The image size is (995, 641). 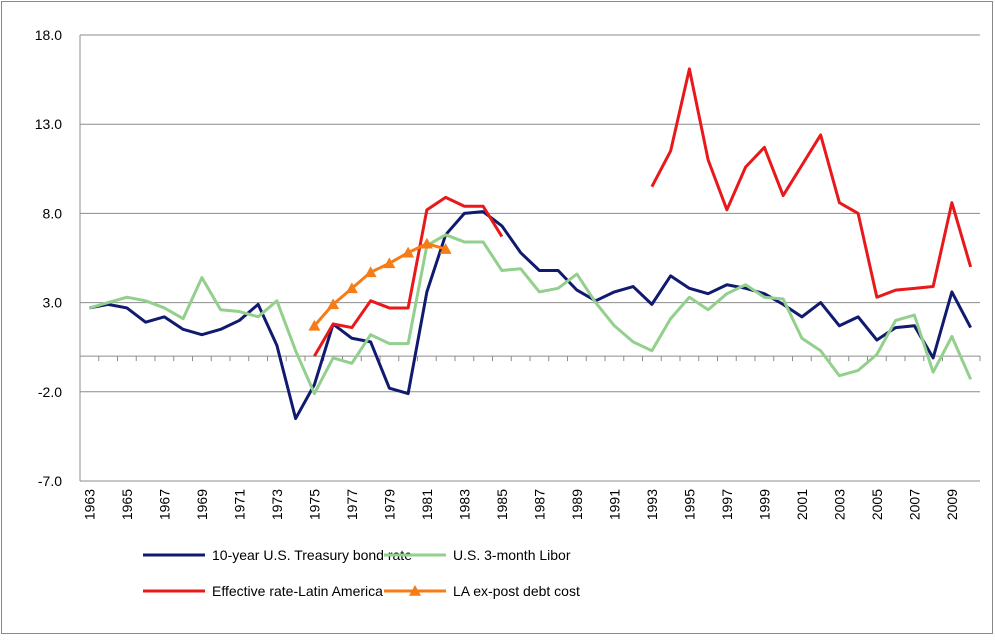 I want to click on x-tick-label: 1977, so click(x=352, y=504).